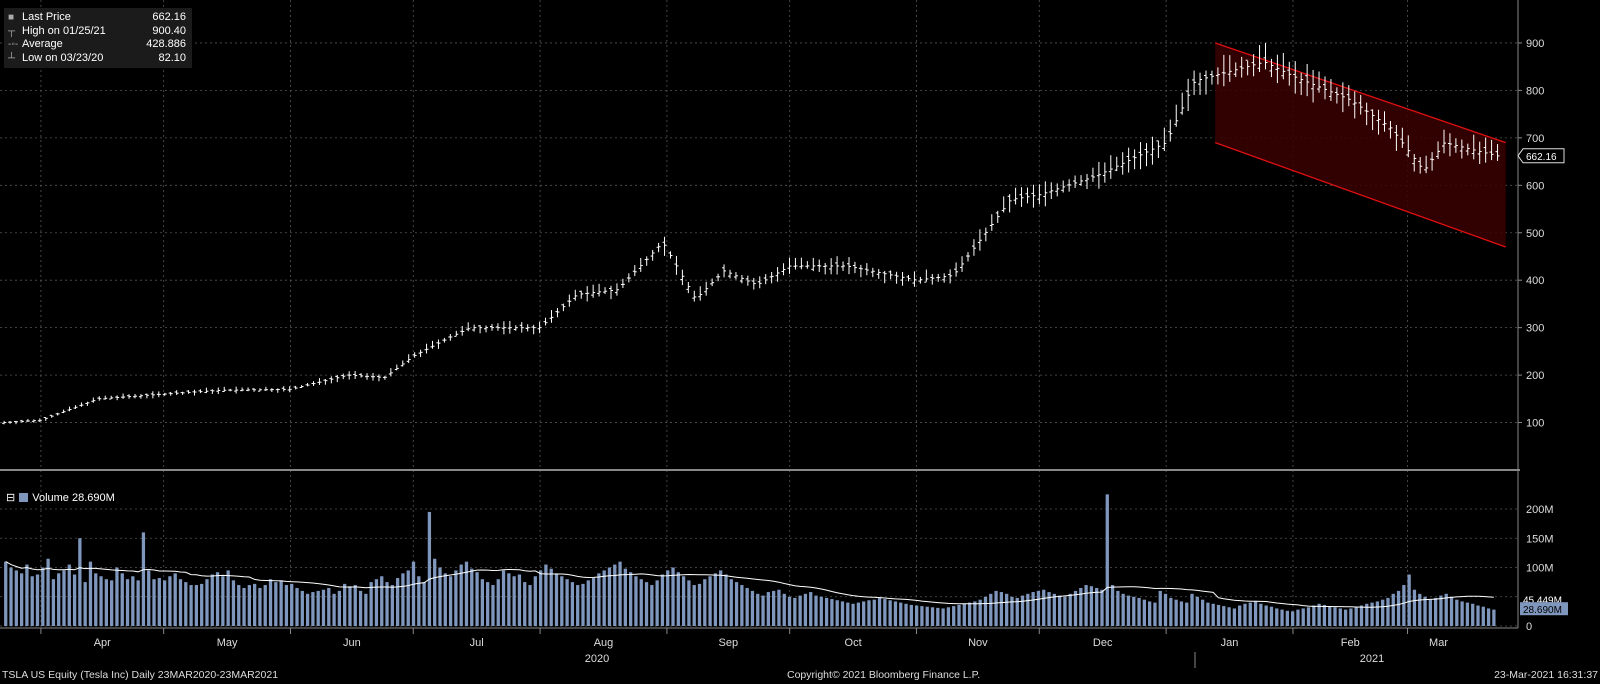  What do you see at coordinates (729, 643) in the screenshot?
I see `month-label: Sep` at bounding box center [729, 643].